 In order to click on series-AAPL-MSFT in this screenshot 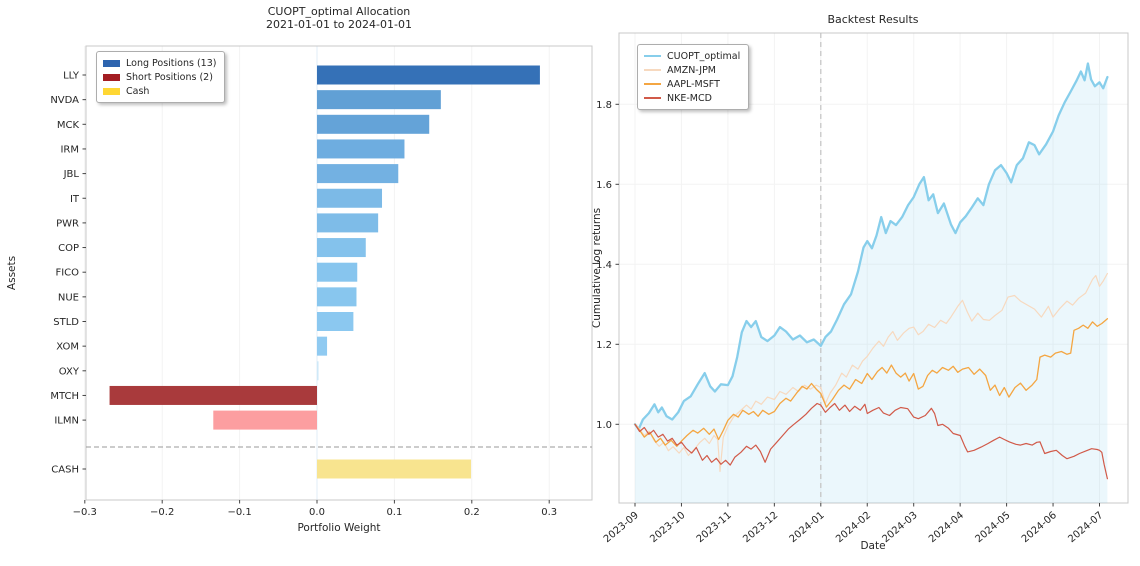, I will do `click(871, 382)`.